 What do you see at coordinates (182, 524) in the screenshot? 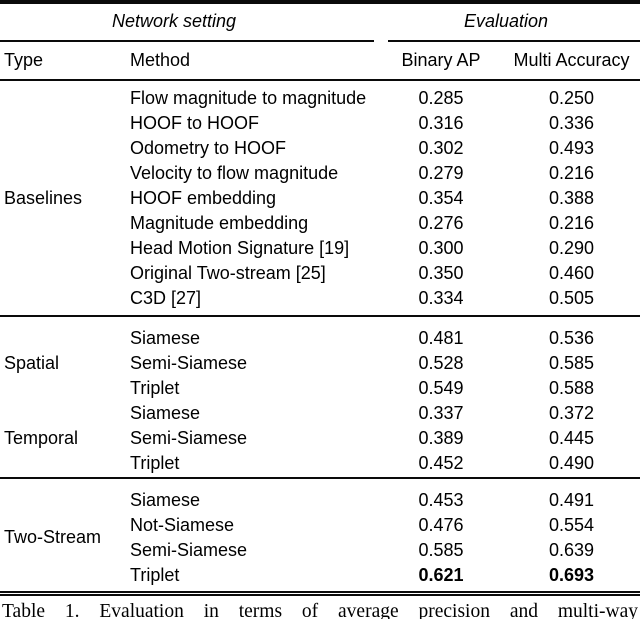
I see `method-cell: Not-Siamese` at bounding box center [182, 524].